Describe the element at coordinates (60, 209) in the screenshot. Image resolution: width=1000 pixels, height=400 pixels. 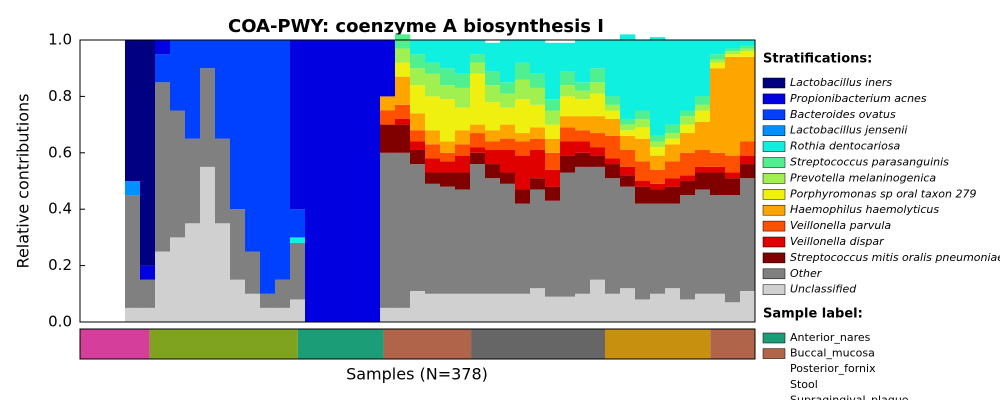
I see `y-tick-label: 0.4` at that location.